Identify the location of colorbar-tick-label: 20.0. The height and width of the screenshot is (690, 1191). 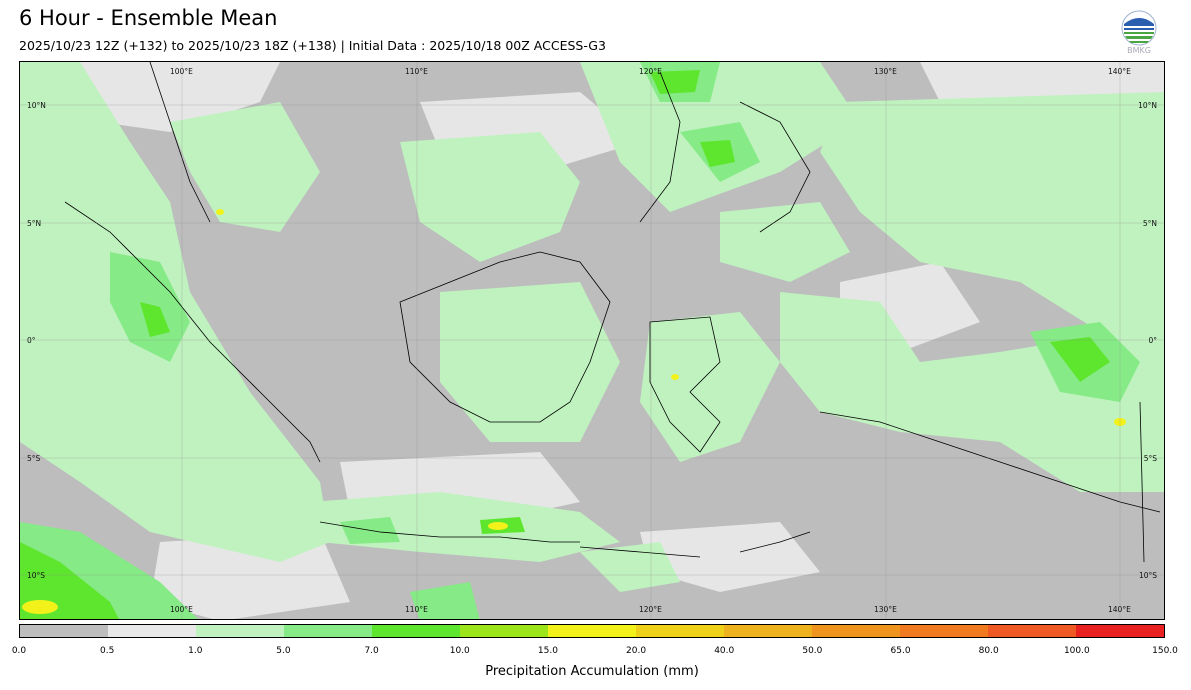
(636, 651).